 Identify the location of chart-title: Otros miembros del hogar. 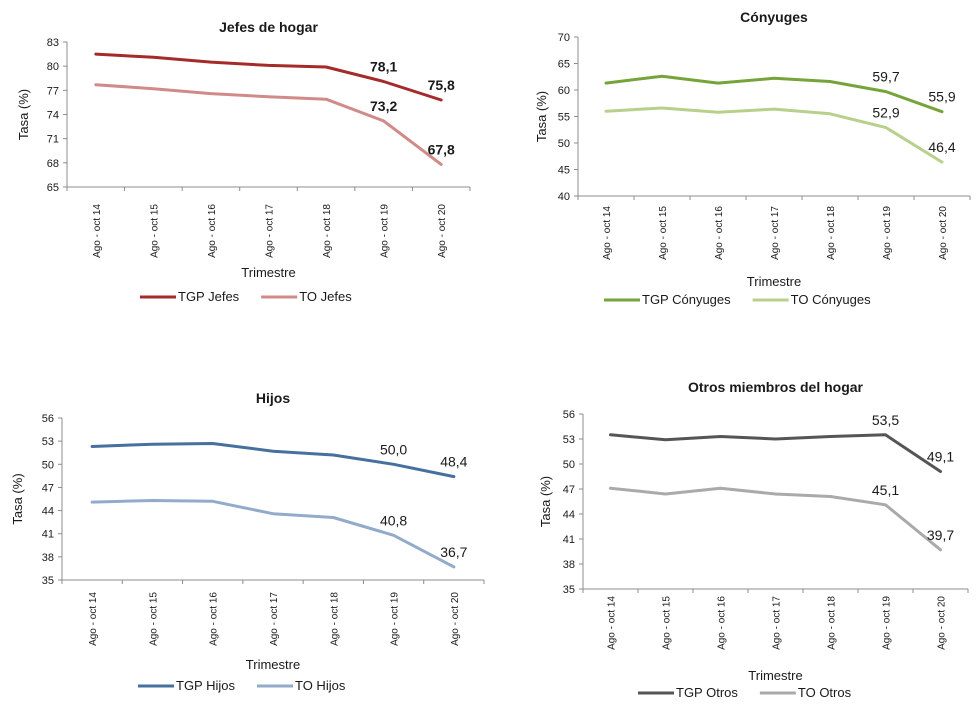
(776, 387).